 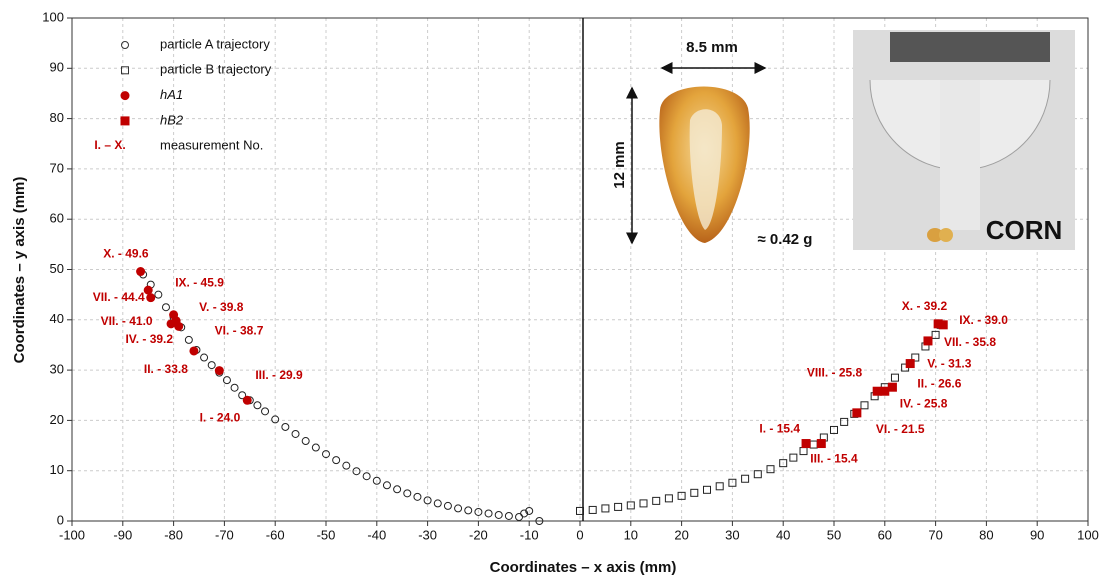 What do you see at coordinates (19, 270) in the screenshot?
I see `y-axis-label: Coordinates – y axis (mm)` at bounding box center [19, 270].